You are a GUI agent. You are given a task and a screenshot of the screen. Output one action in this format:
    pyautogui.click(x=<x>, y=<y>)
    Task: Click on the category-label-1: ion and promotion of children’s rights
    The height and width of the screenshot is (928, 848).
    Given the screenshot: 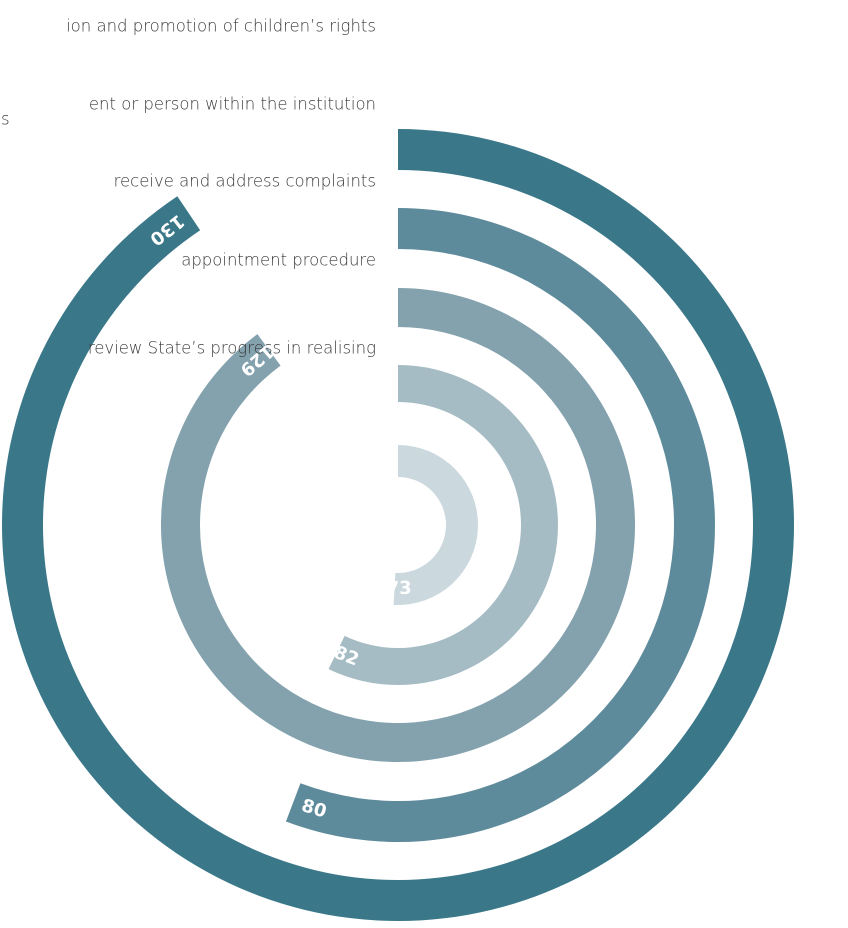 What is the action you would take?
    pyautogui.click(x=221, y=26)
    